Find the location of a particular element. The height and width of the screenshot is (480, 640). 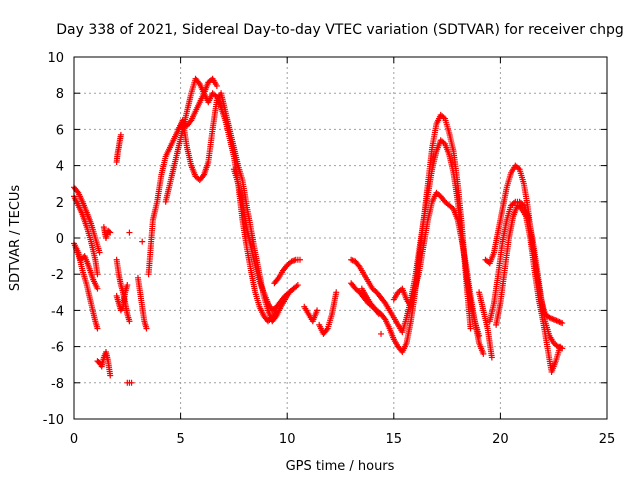

series-track-j is located at coordinates (129, 382).